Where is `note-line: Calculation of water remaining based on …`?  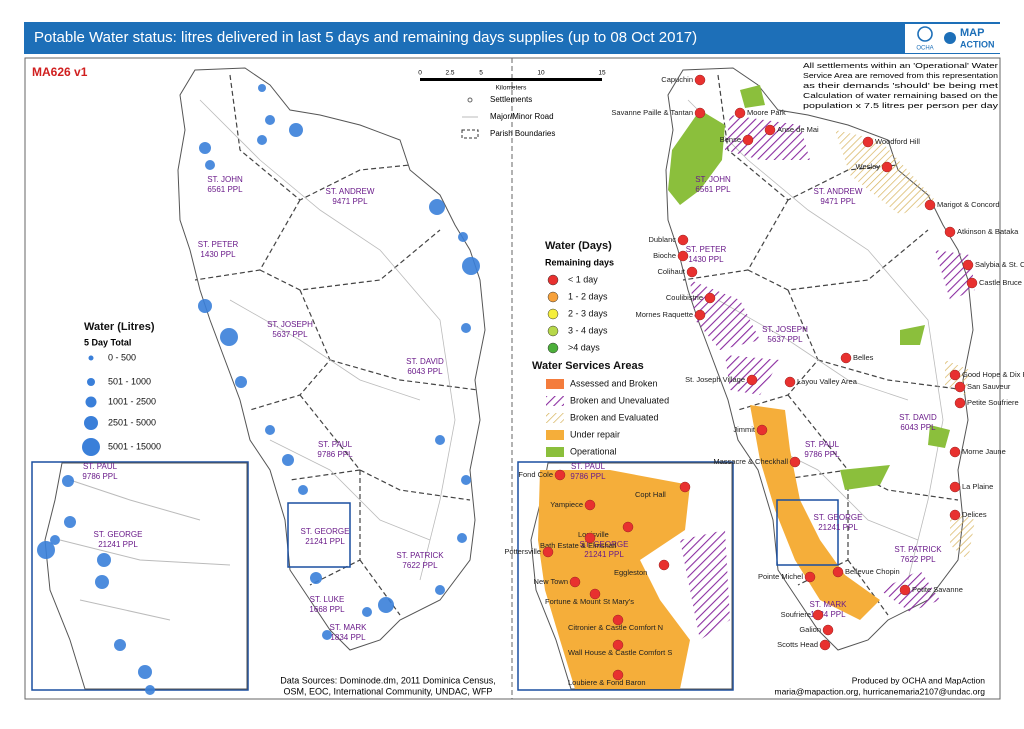
note-line: Calculation of water remaining based on … is located at coordinates (900, 95).